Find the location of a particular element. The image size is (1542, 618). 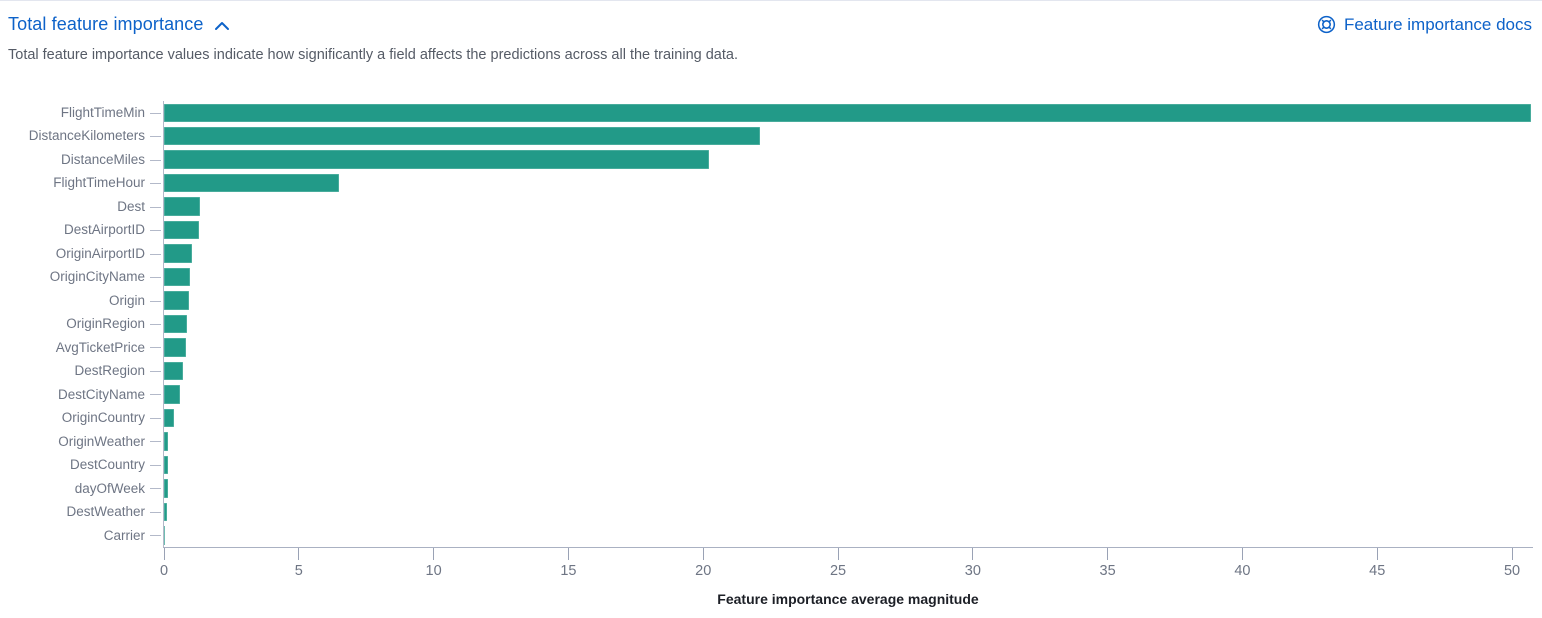

bar-Origin is located at coordinates (176, 300).